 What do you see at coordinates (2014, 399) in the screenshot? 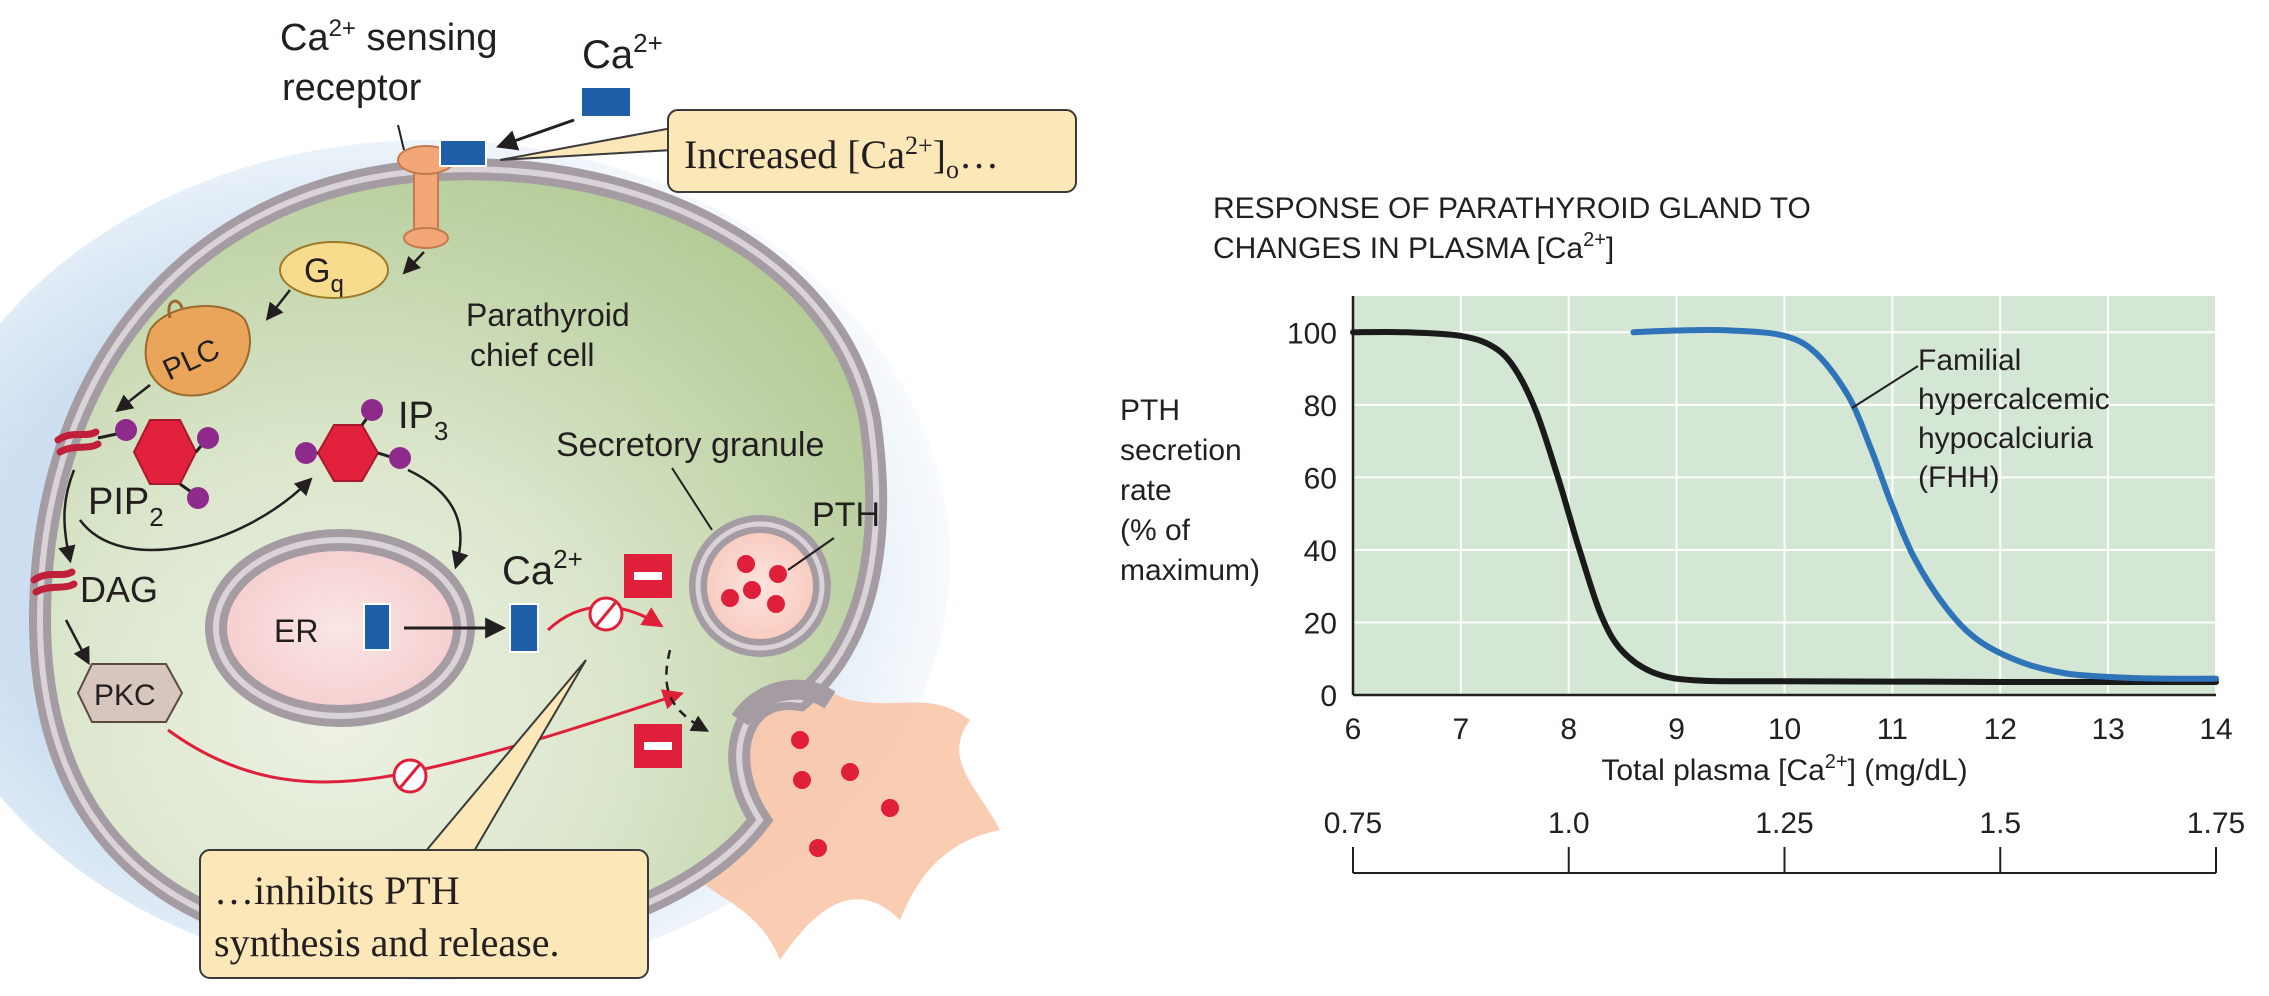
I see `fhh-label-line-1: hypercalcemic` at bounding box center [2014, 399].